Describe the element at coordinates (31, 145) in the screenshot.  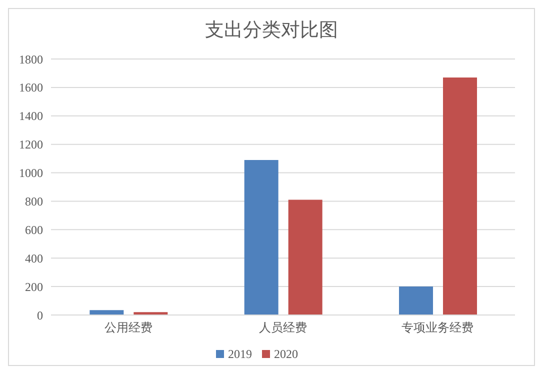
I see `y-tick-label: 1200` at that location.